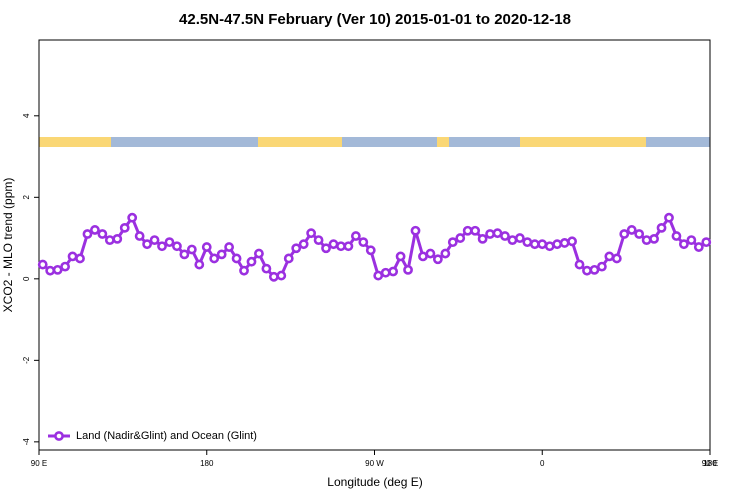 This screenshot has width=750, height=500. I want to click on y-tick-label: 0, so click(26, 278).